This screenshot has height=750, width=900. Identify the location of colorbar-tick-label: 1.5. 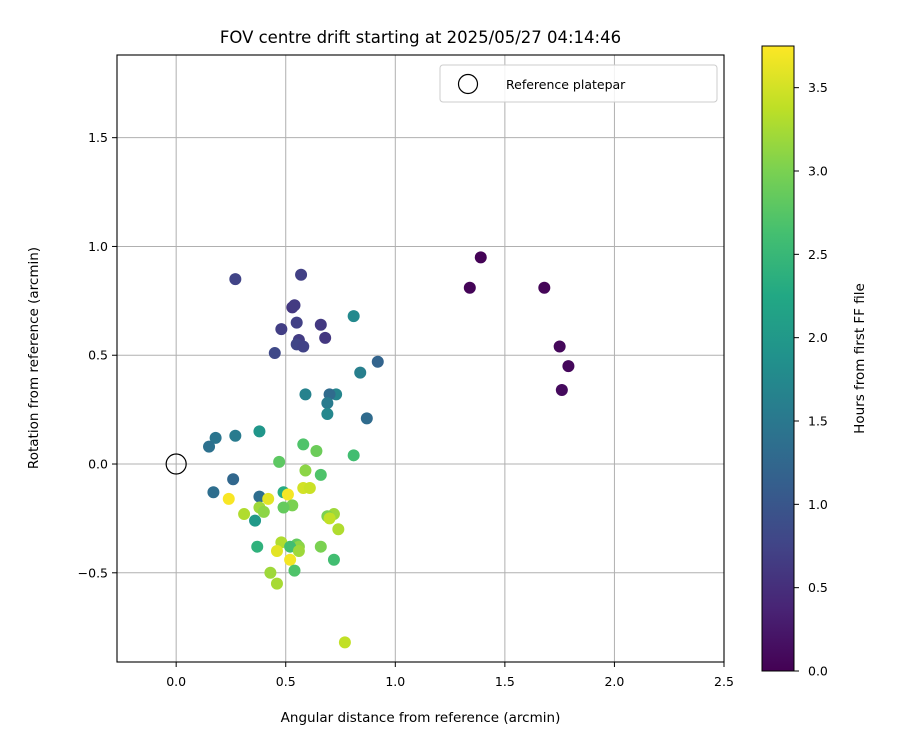
(818, 421).